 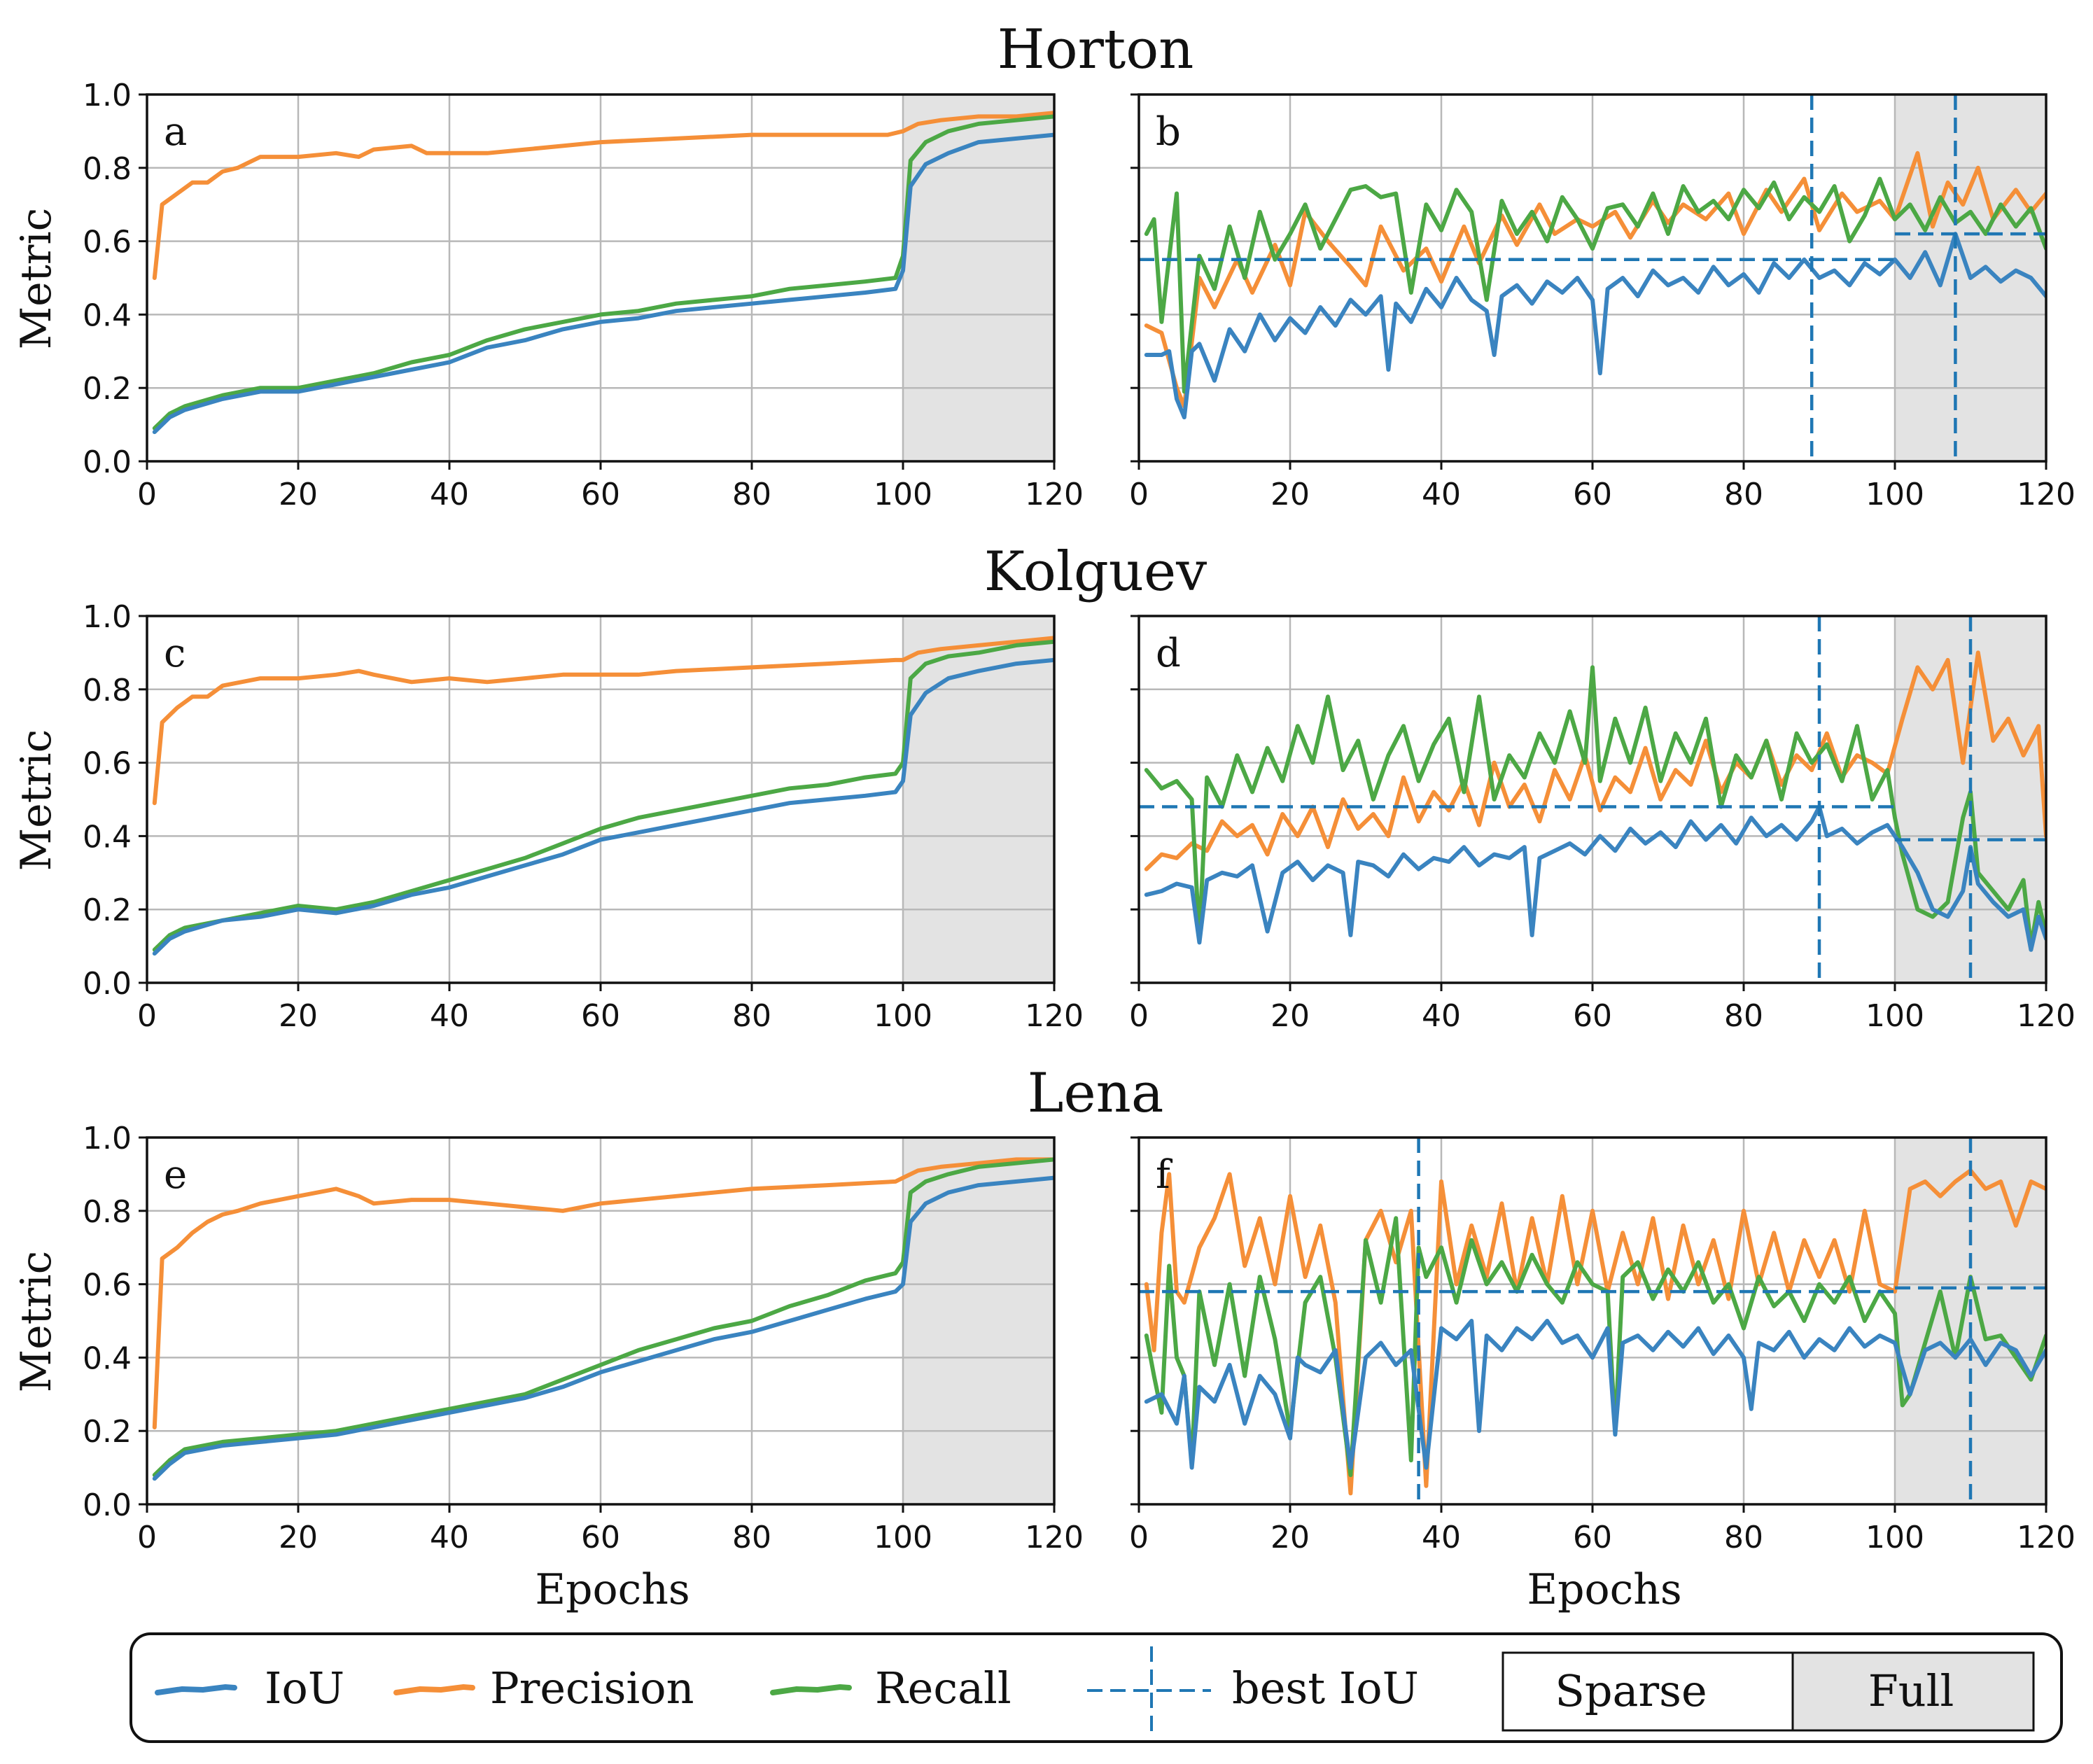 What do you see at coordinates (1441, 1016) in the screenshot?
I see `xtick-label-d-40: 40` at bounding box center [1441, 1016].